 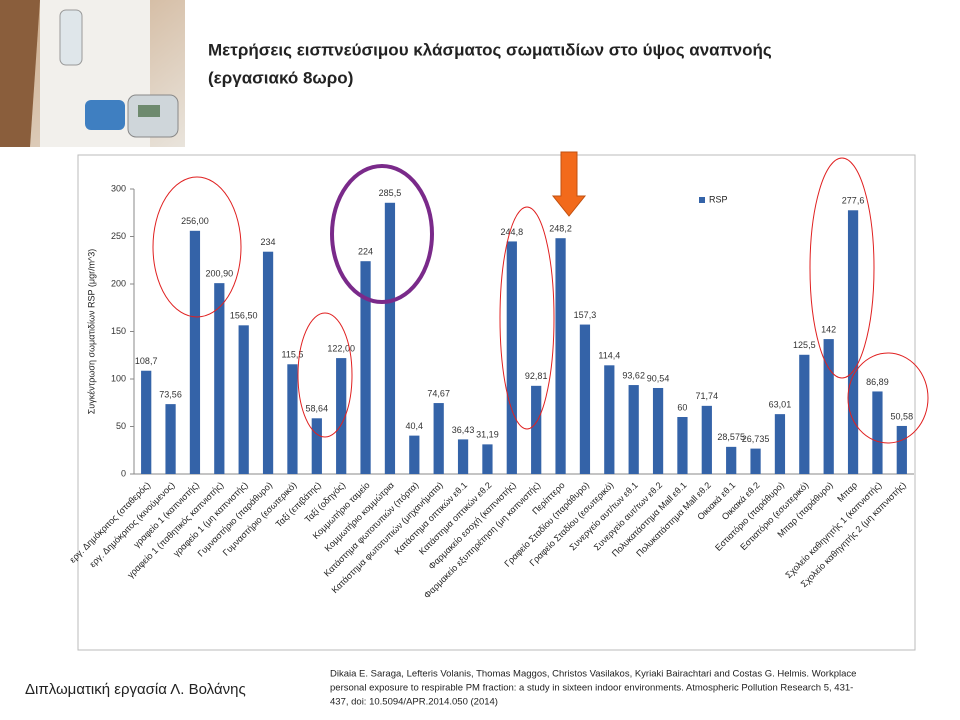 I want to click on value-label: 122,00, so click(x=341, y=348).